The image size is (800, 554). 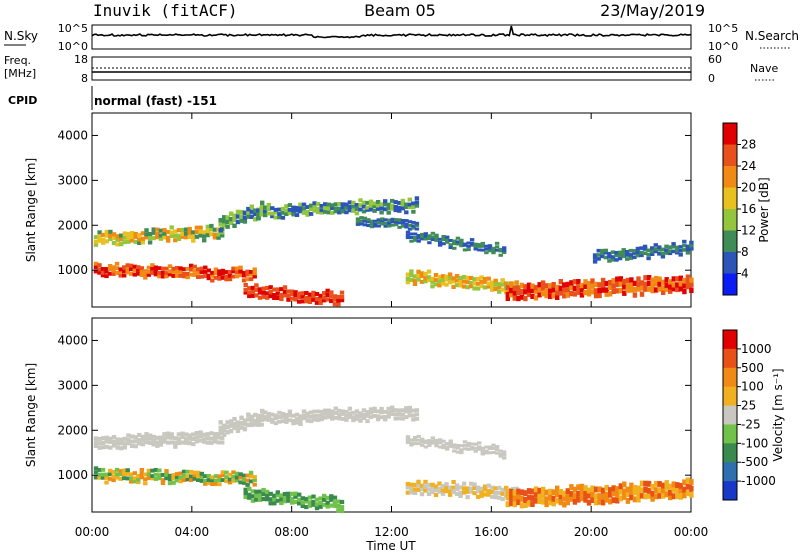 I want to click on velocity-colorbar-label: Velocity [m s⁻¹], so click(x=778, y=414).